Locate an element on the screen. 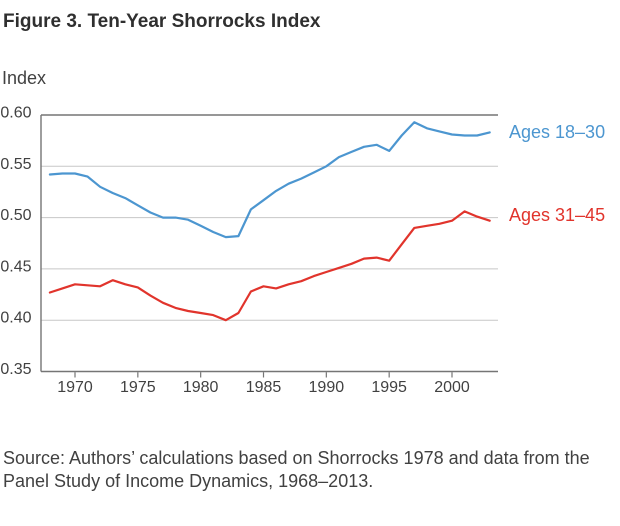  x-tick-label: 2000 is located at coordinates (452, 387).